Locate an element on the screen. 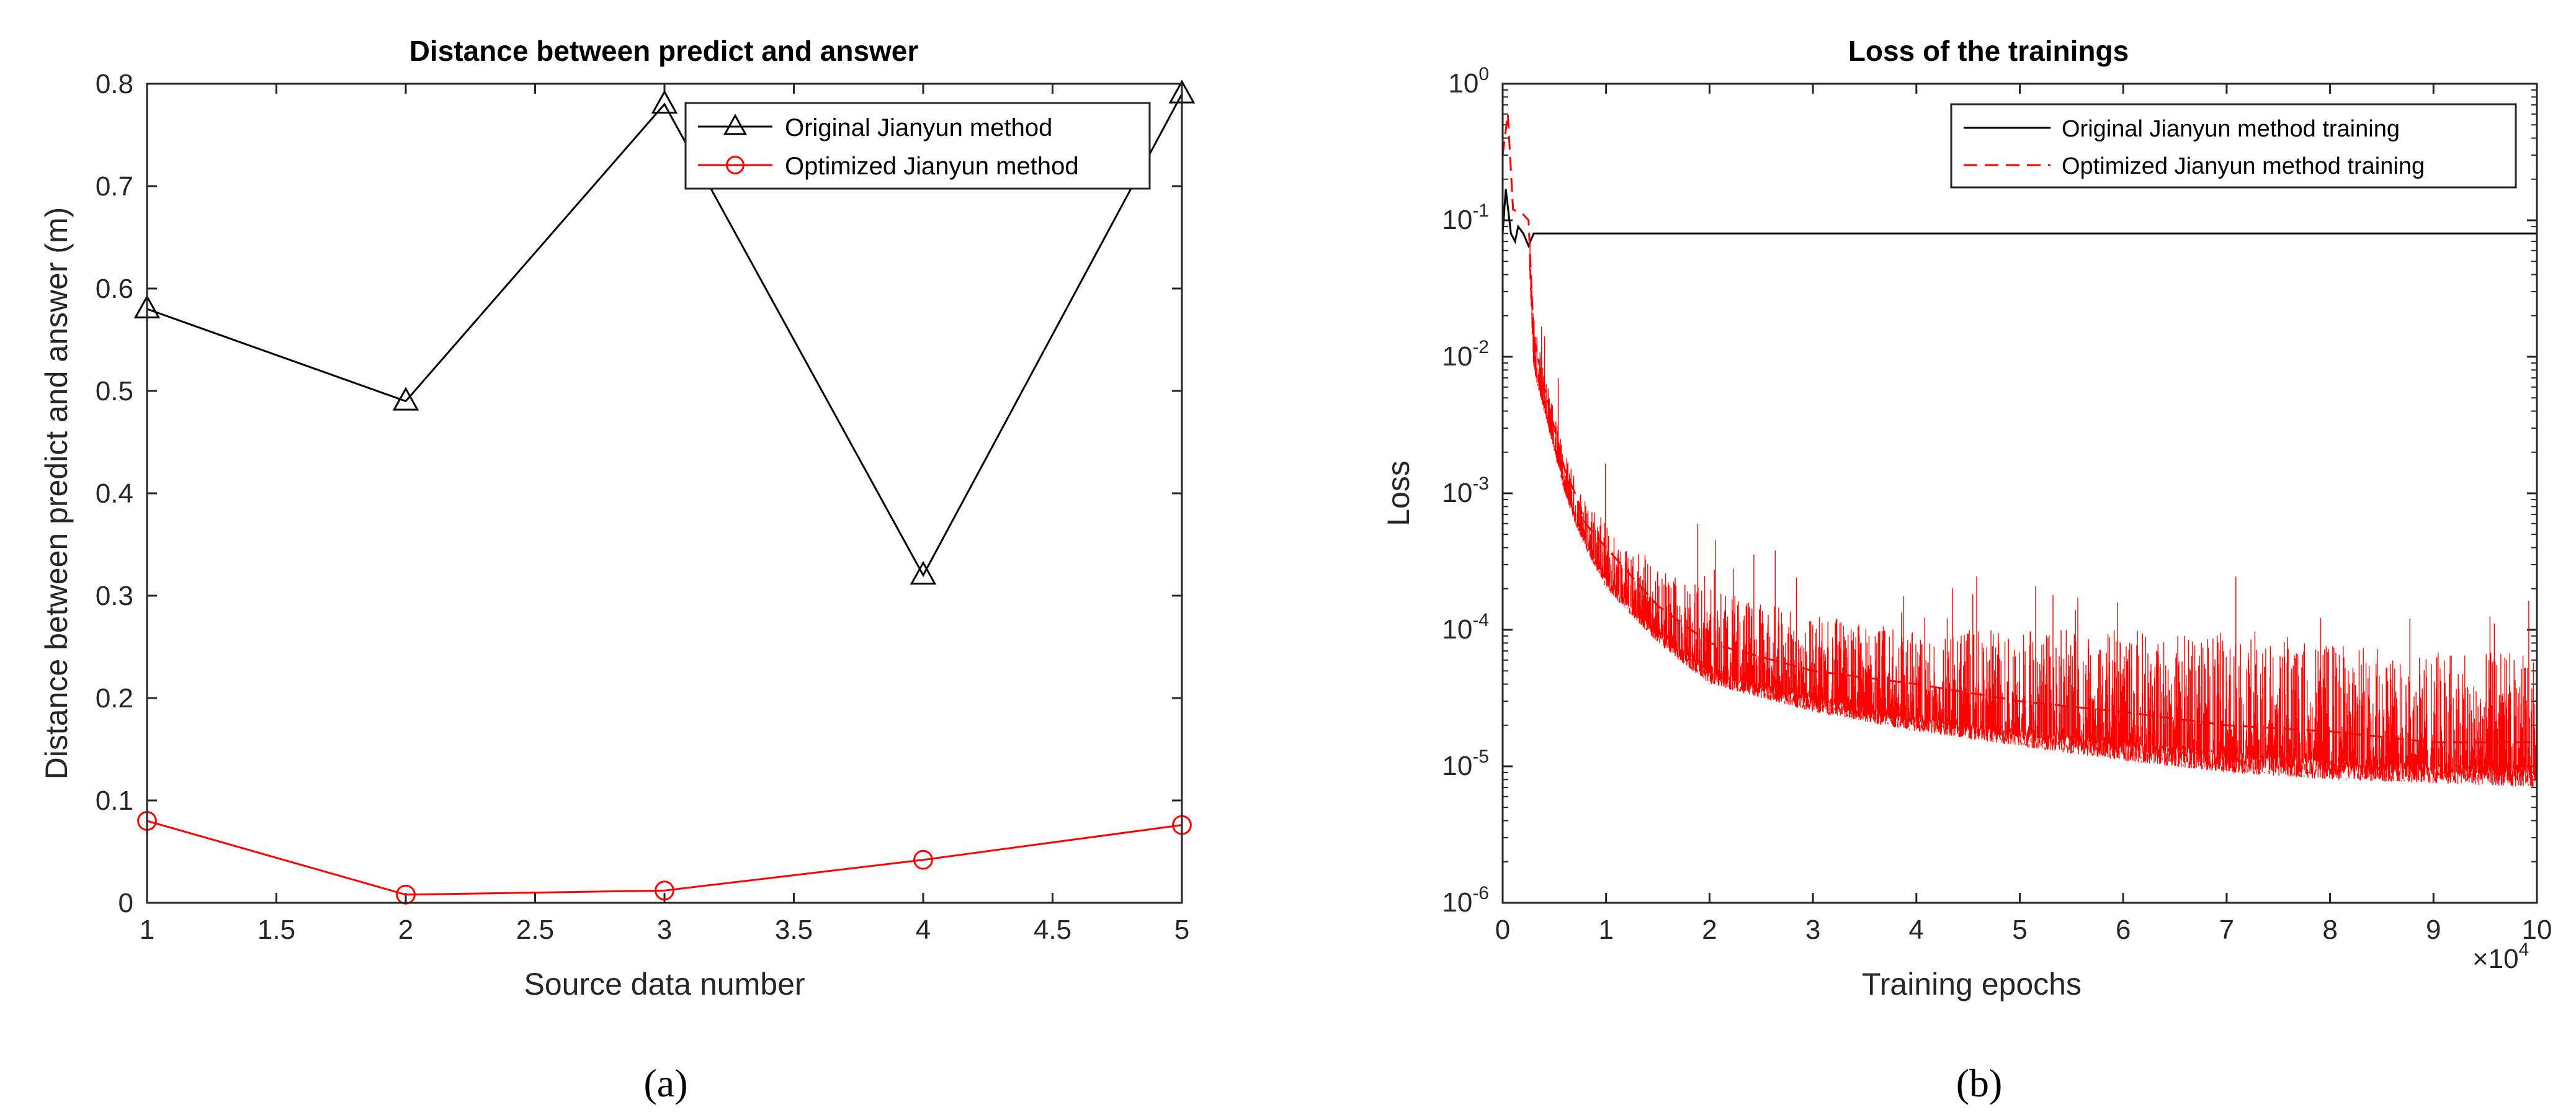  chart-b-title: Loss of the trainings is located at coordinates (1988, 51).